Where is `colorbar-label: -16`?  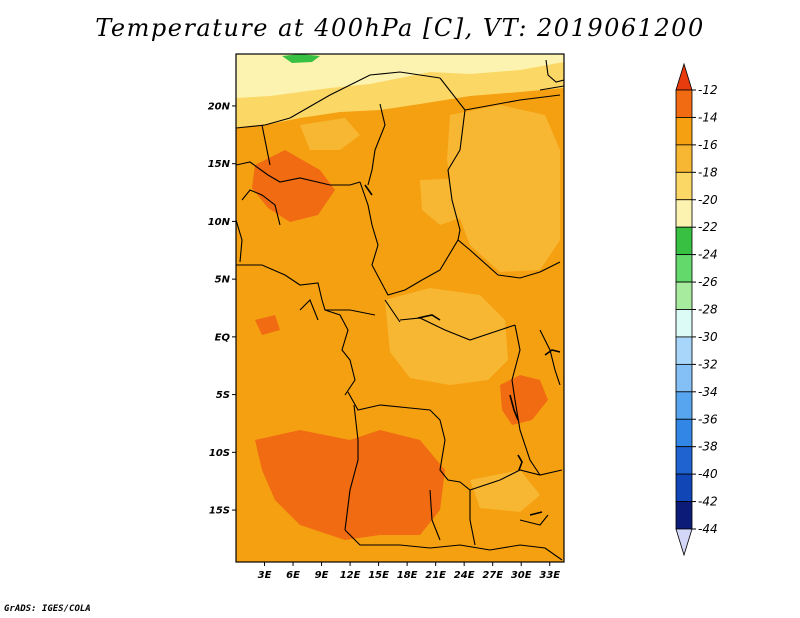
colorbar-label: -16 is located at coordinates (708, 145).